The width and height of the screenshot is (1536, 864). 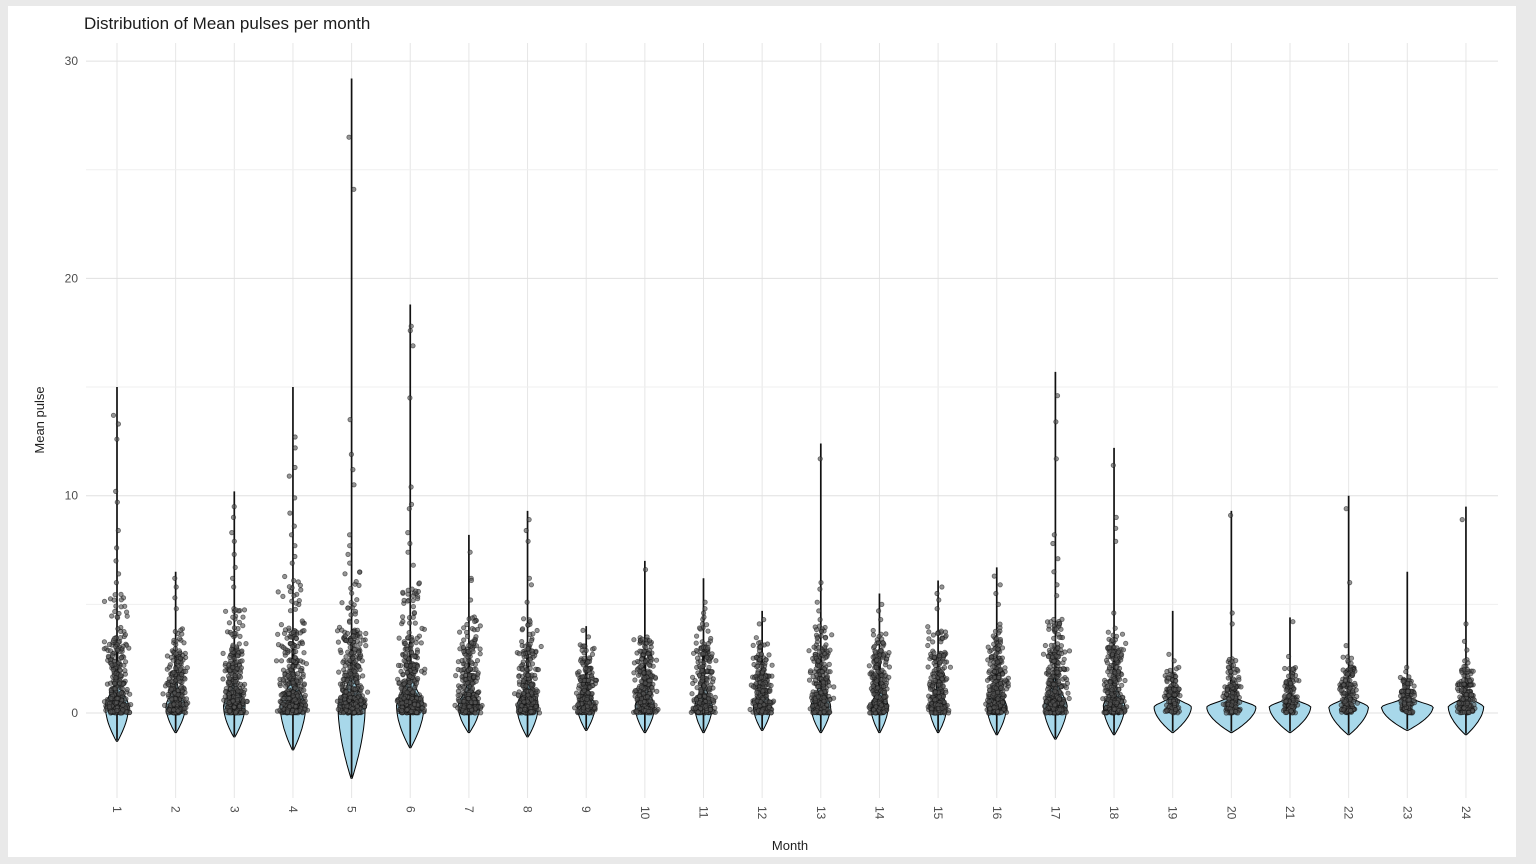 What do you see at coordinates (1231, 813) in the screenshot?
I see `x-tick-label: 20` at bounding box center [1231, 813].